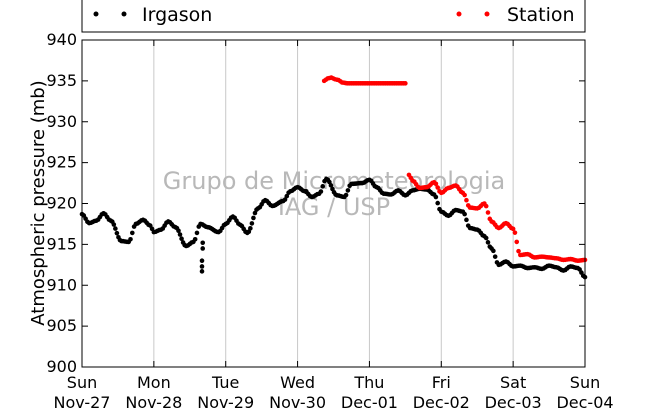 This screenshot has height=409, width=650. What do you see at coordinates (368, 382) in the screenshot?
I see `x-tick-label-day: Thu` at bounding box center [368, 382].